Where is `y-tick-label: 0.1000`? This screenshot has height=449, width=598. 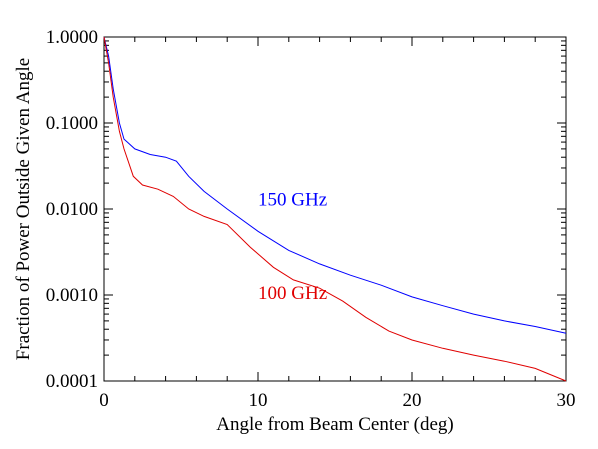 y-tick-label: 0.1000 is located at coordinates (72, 123).